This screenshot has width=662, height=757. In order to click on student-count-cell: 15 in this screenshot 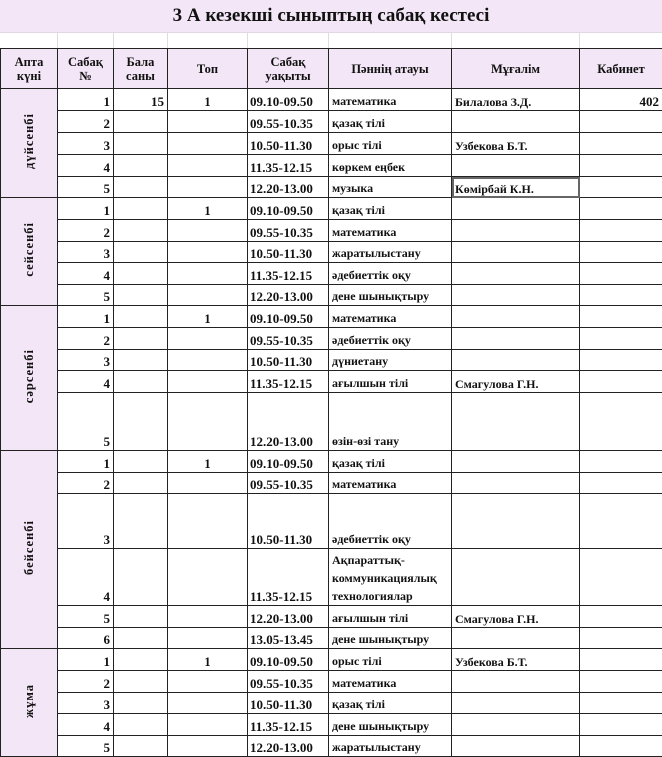, I will do `click(141, 100)`.